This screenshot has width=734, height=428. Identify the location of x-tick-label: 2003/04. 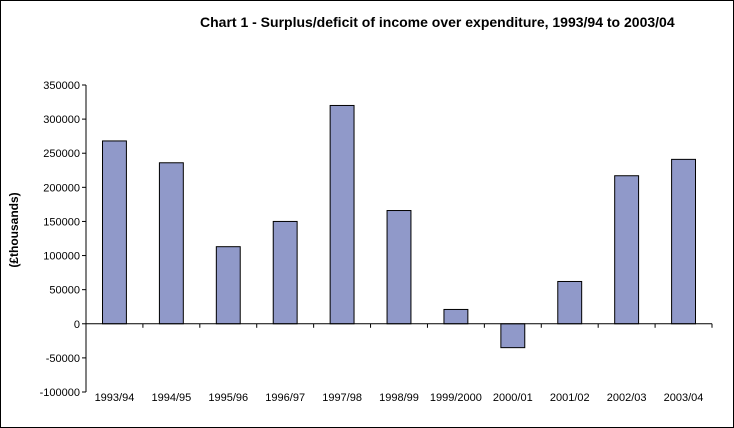
(684, 398).